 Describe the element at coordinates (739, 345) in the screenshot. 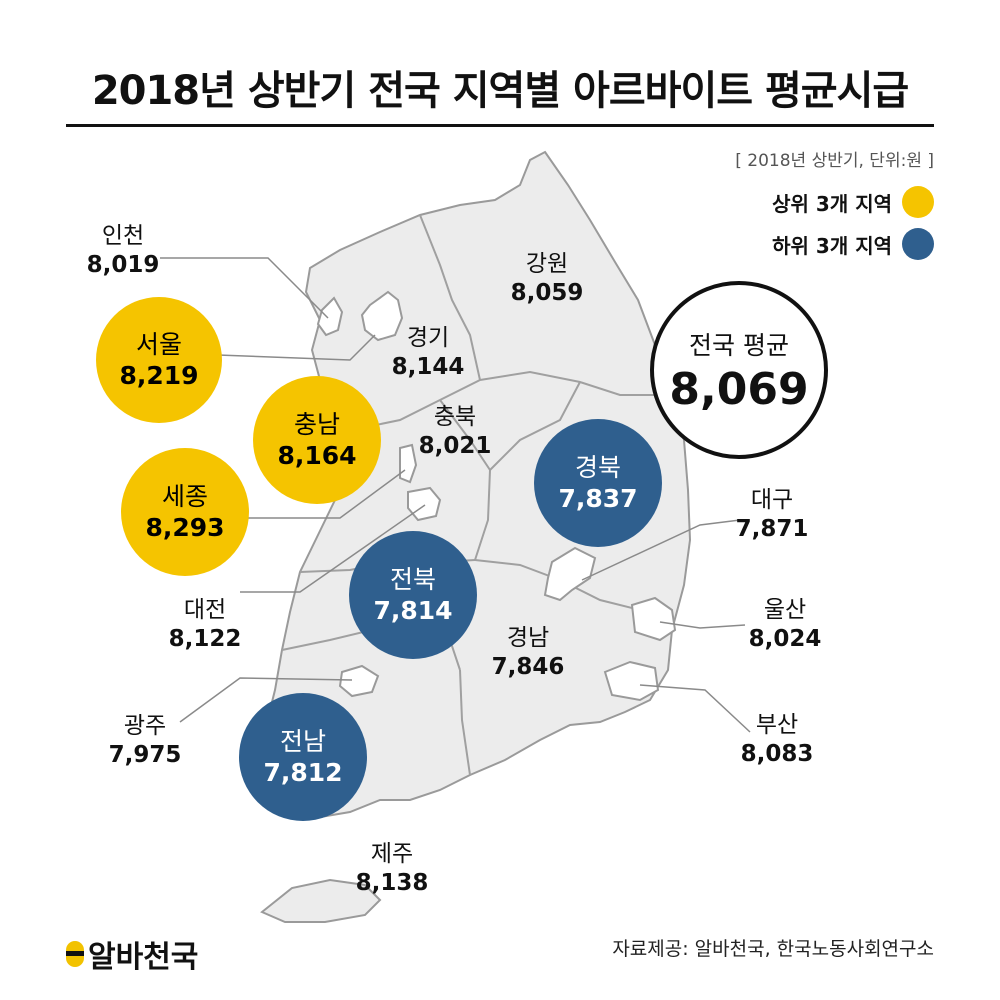

I see `national-average-label: 전국 평균` at that location.